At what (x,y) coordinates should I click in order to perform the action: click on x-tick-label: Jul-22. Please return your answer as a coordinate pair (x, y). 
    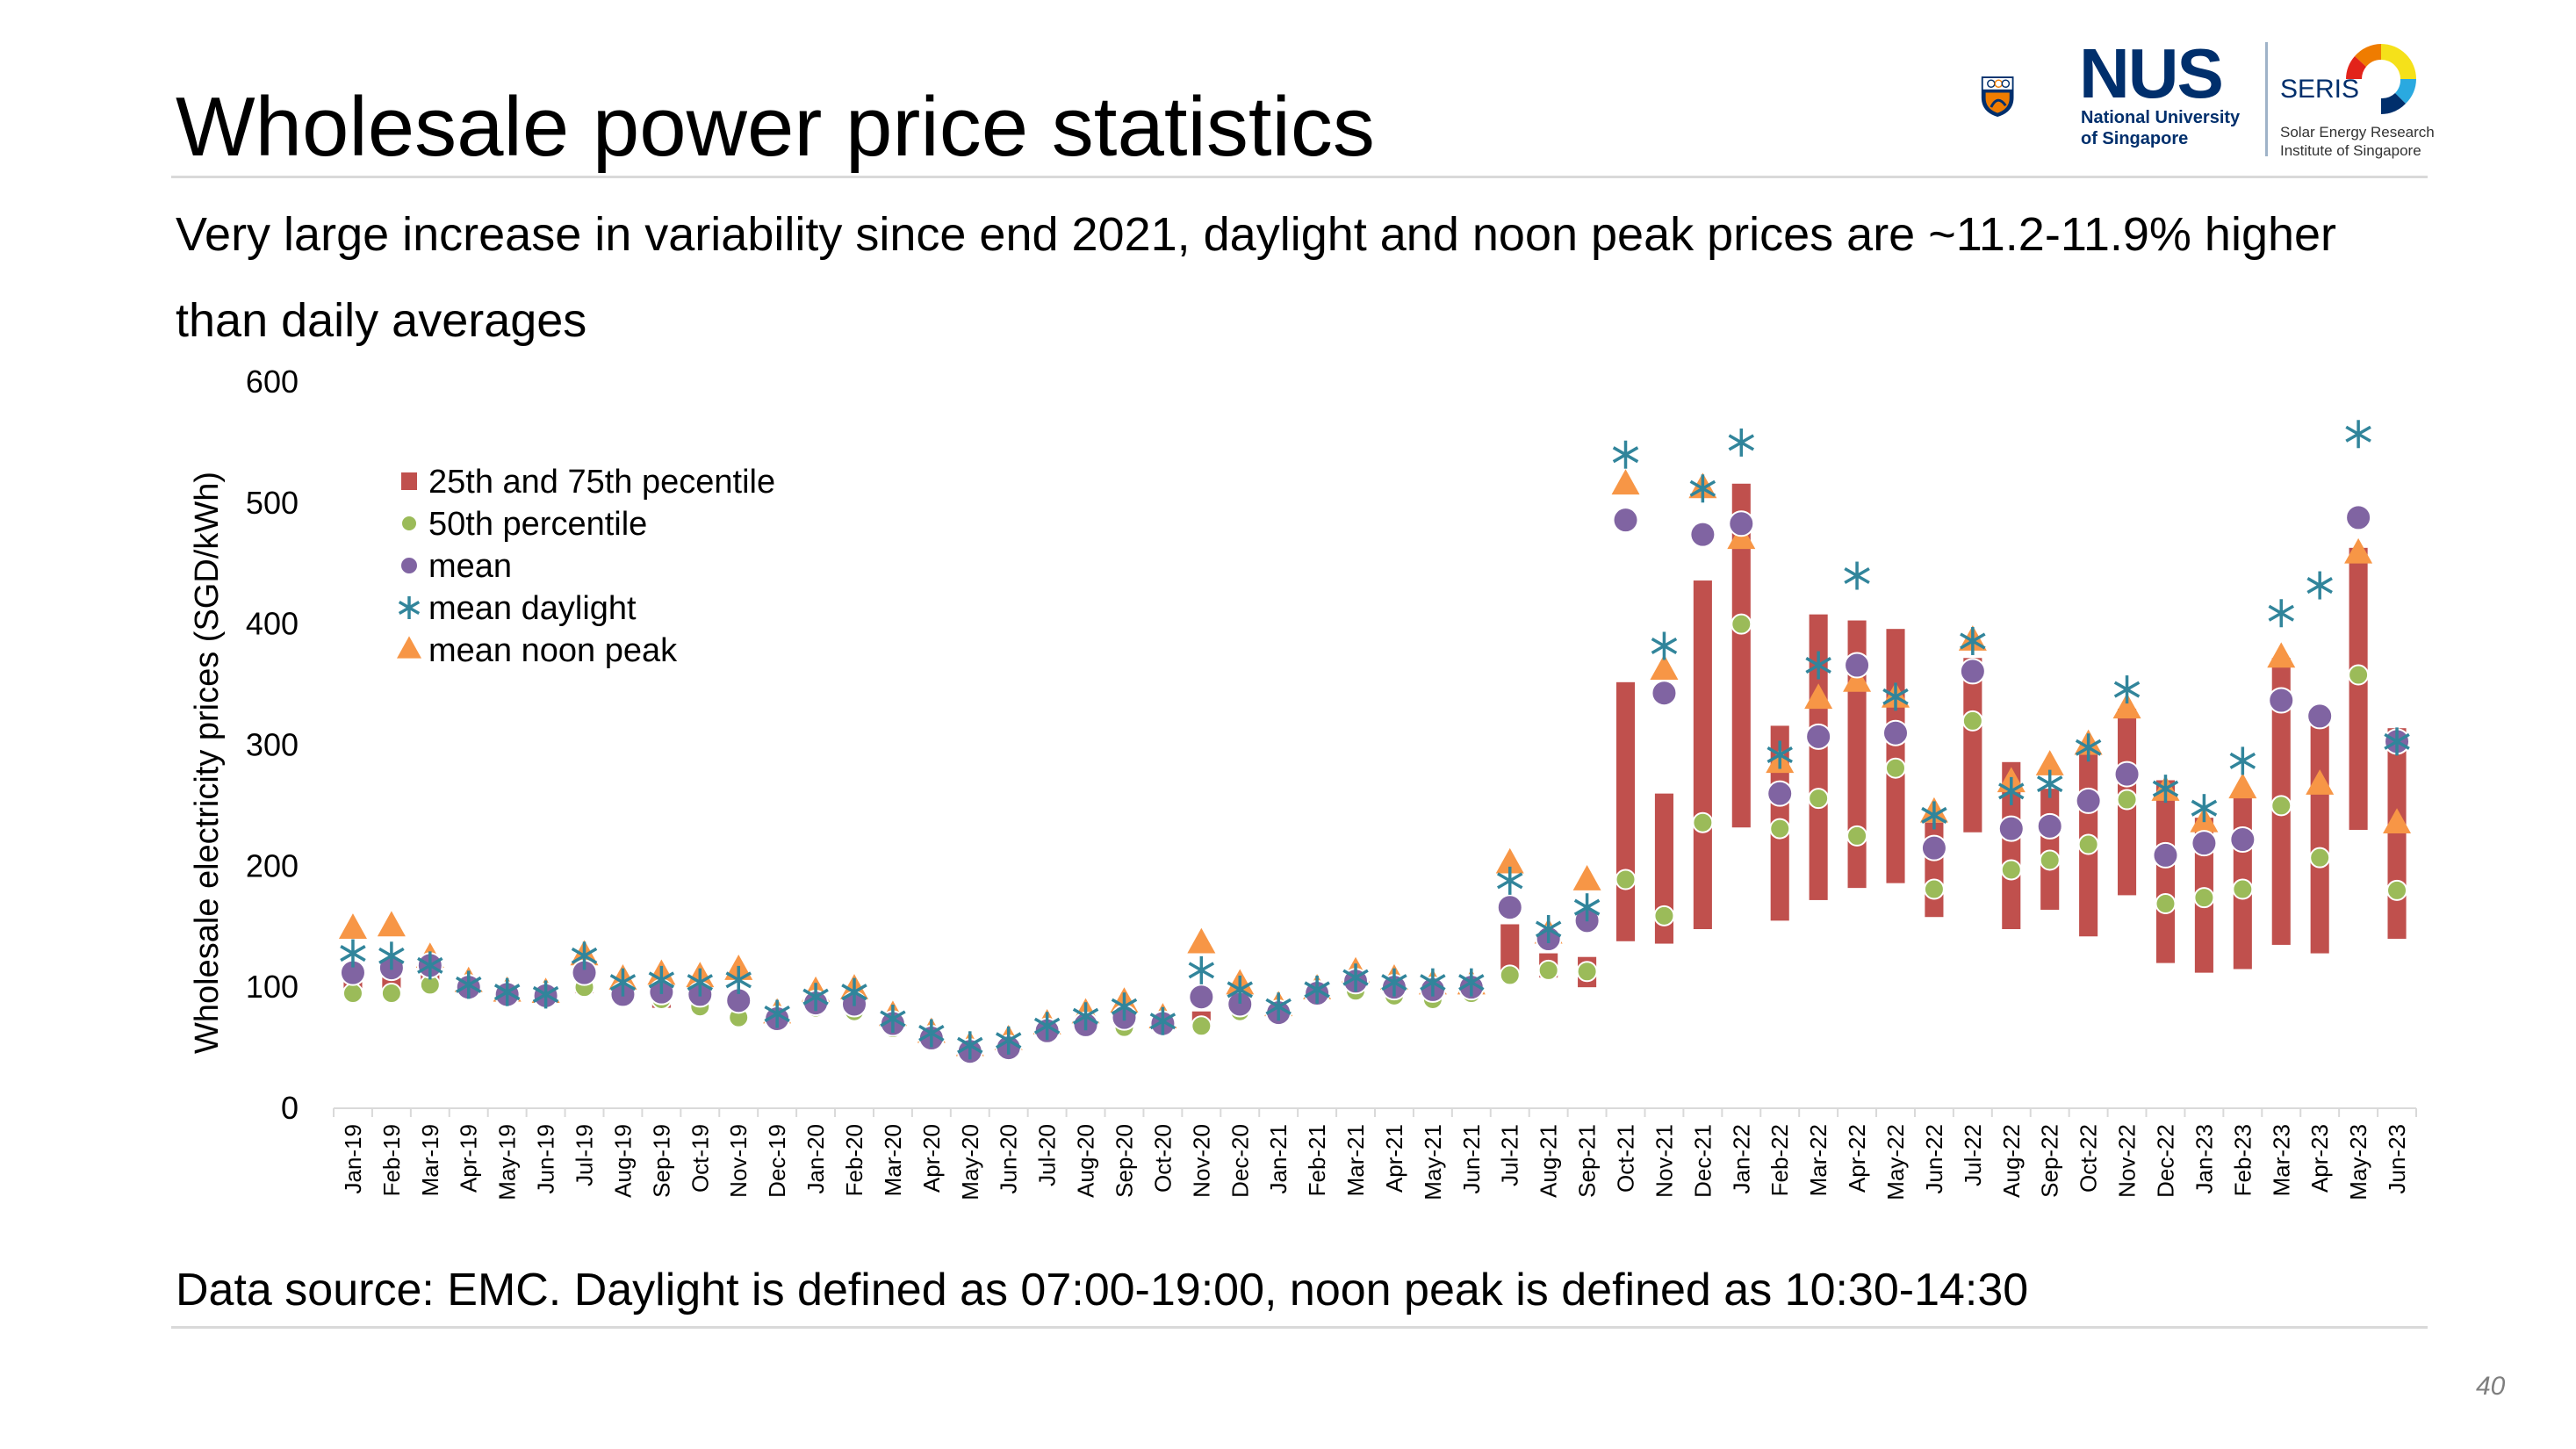
    Looking at the image, I should click on (1973, 1155).